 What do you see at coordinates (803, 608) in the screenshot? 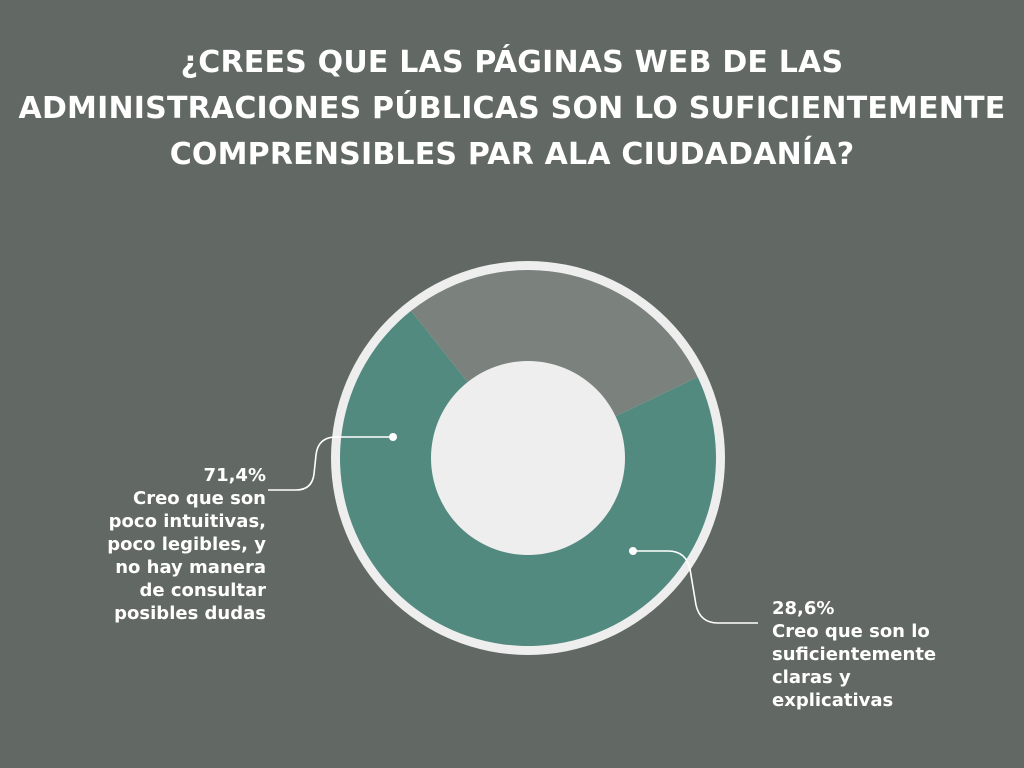
I see `slice-value-label-1: 28,6%` at bounding box center [803, 608].